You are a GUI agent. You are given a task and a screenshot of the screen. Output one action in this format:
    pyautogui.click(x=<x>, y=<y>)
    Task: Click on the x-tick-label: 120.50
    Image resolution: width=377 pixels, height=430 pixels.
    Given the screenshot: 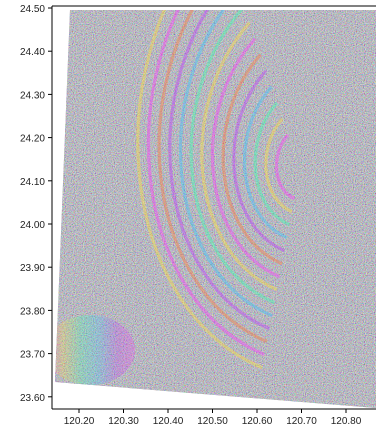 What is the action you would take?
    pyautogui.click(x=212, y=421)
    